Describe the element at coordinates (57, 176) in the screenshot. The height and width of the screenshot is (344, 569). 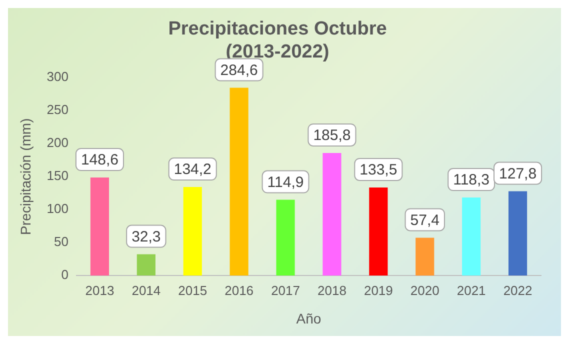
I see `y-tick-label: 150` at that location.